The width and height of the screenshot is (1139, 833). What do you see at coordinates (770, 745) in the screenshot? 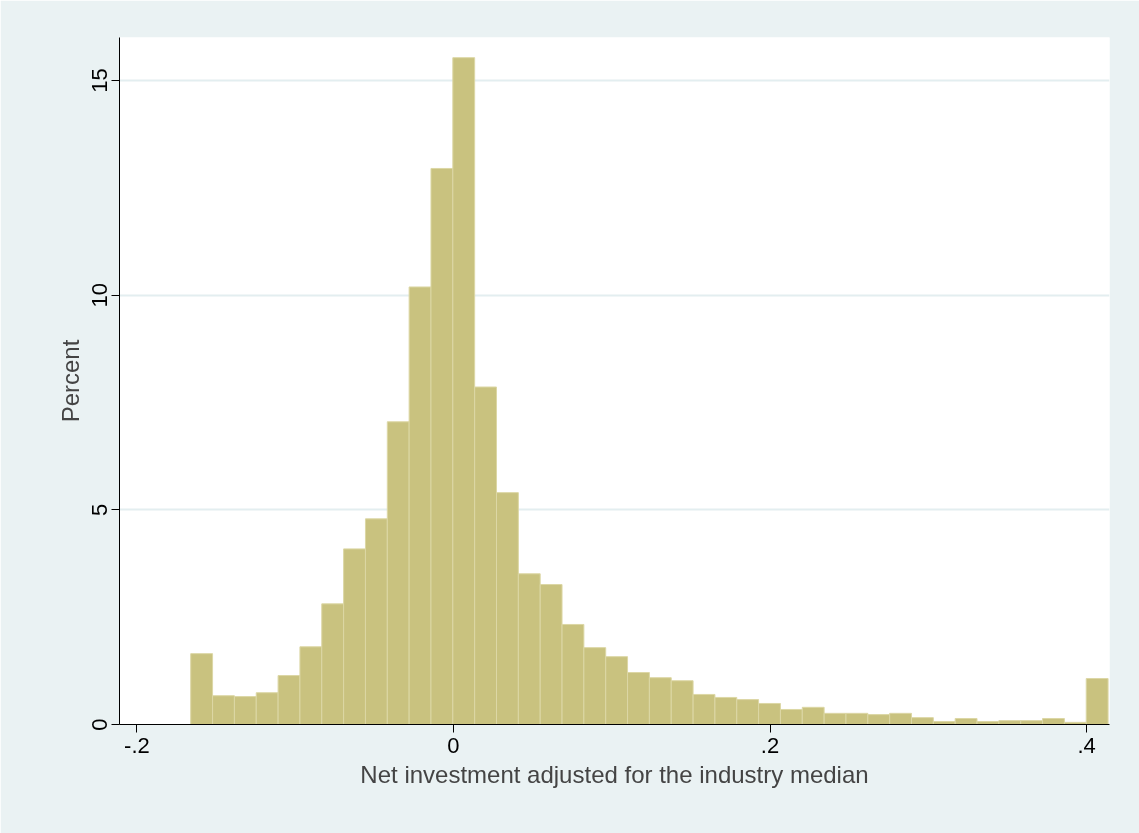
I see `x-tick-label: .2` at bounding box center [770, 745].